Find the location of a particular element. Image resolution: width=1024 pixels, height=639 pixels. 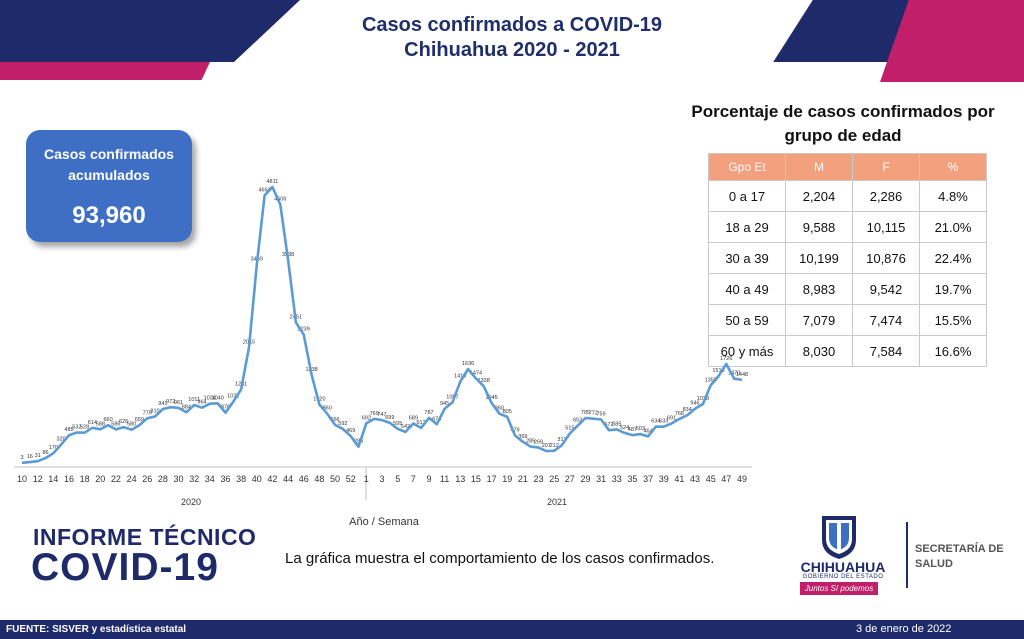

data-label: 810 is located at coordinates (154, 412).